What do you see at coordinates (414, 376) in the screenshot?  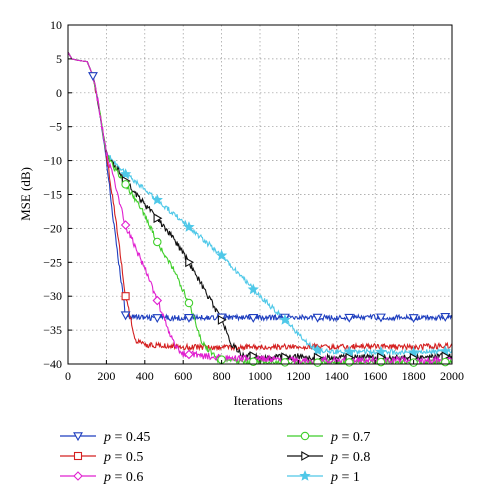 I see `x-tick-label: 1800` at bounding box center [414, 376].